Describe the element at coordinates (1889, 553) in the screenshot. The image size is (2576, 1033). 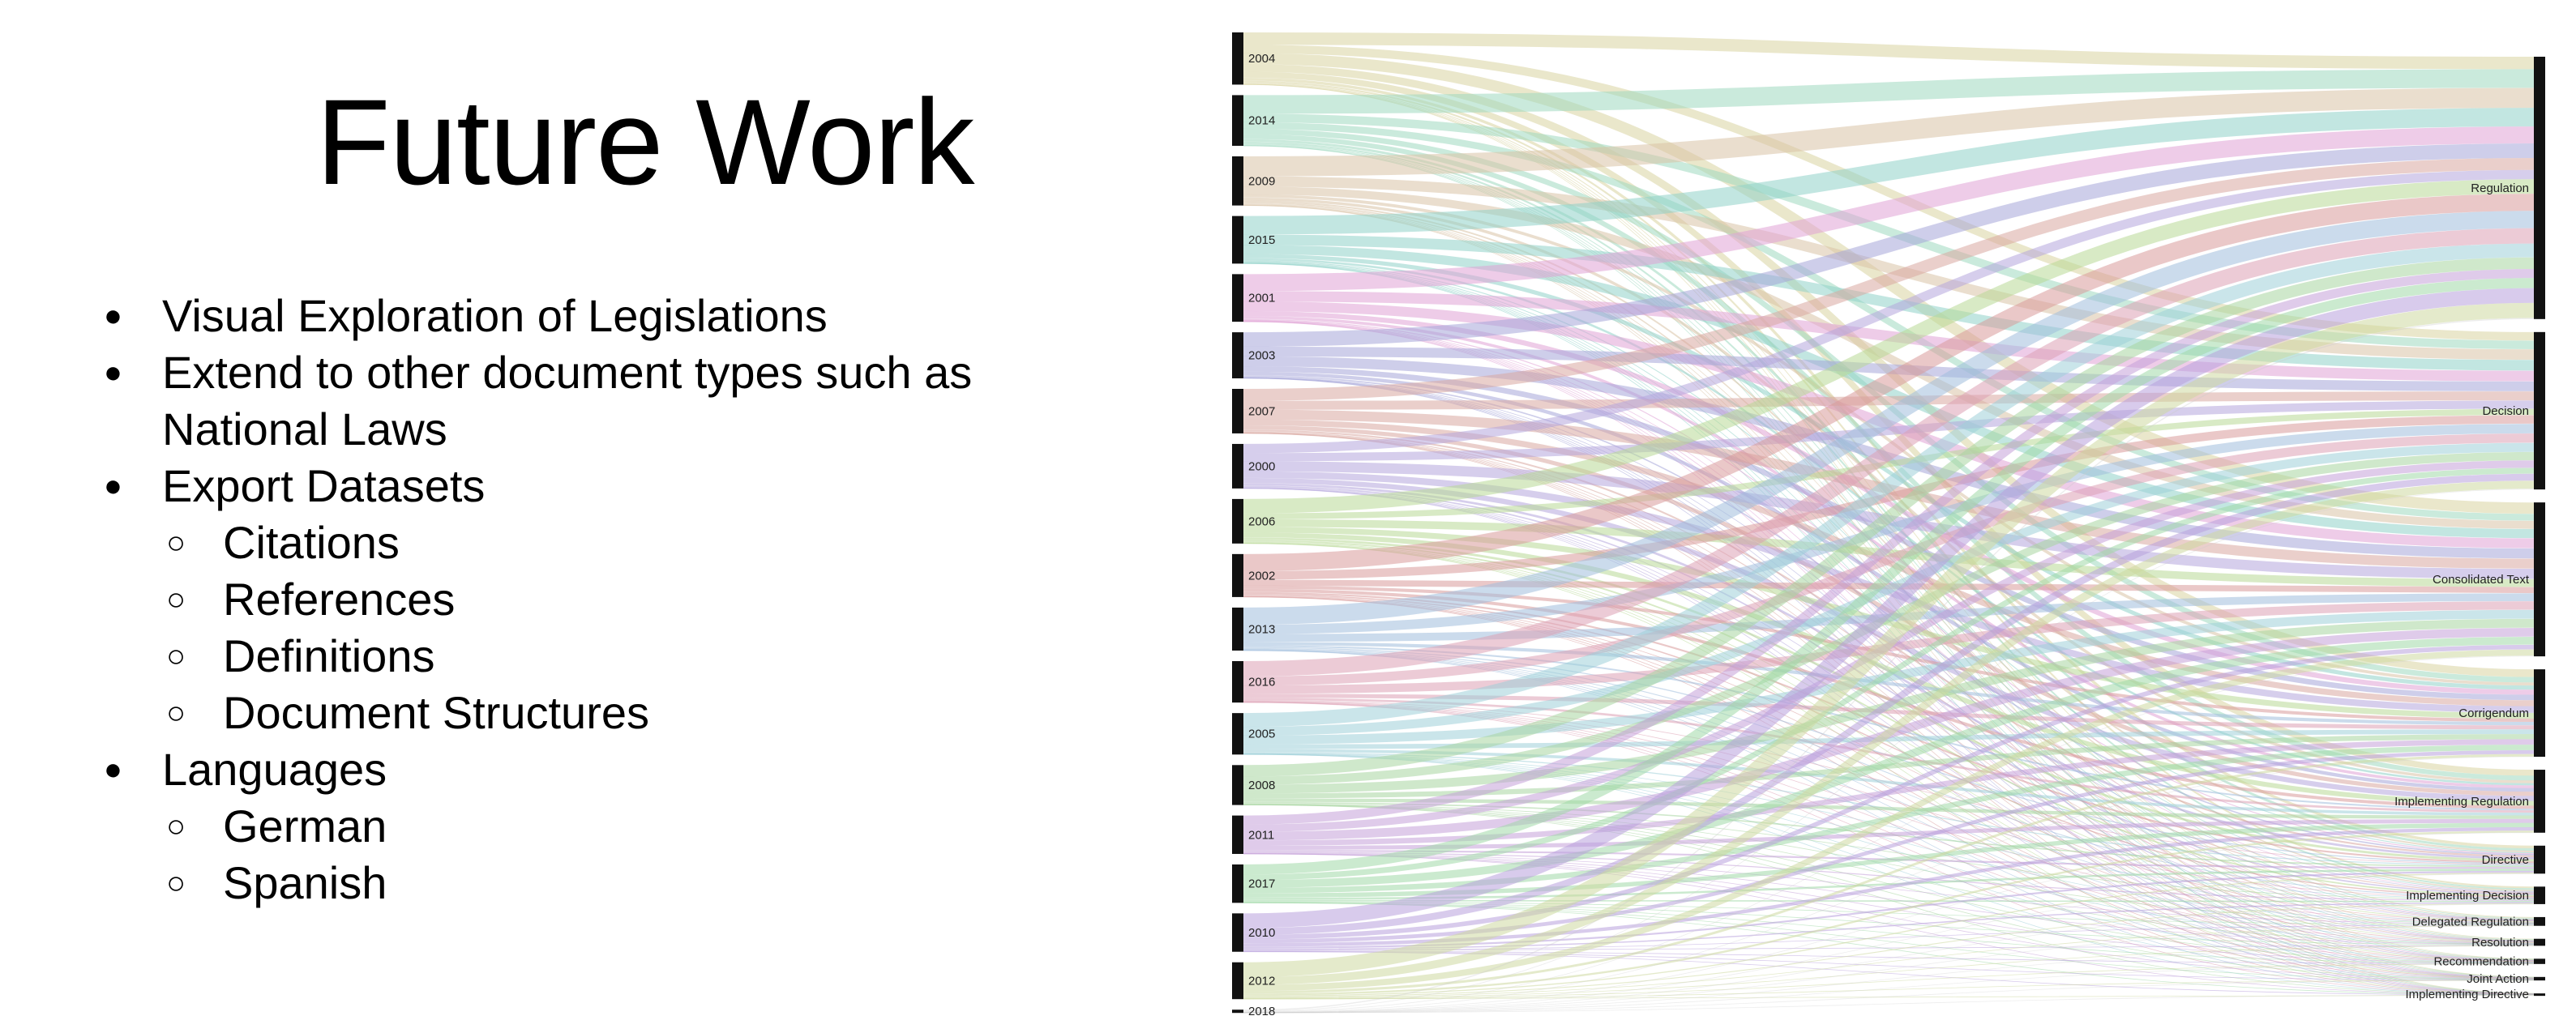
I see `link-2006-to-consolidated-text` at that location.